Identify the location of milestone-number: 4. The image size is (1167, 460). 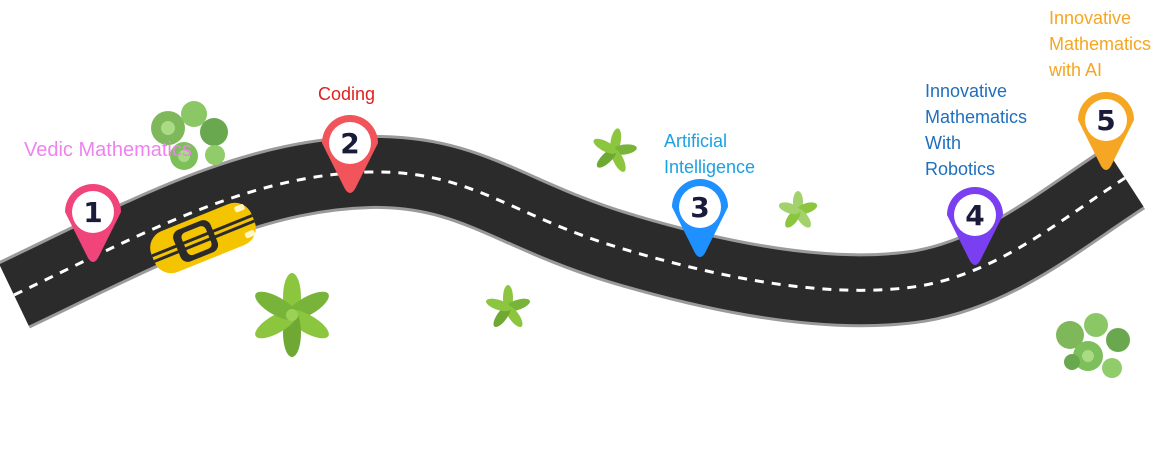
(974, 215).